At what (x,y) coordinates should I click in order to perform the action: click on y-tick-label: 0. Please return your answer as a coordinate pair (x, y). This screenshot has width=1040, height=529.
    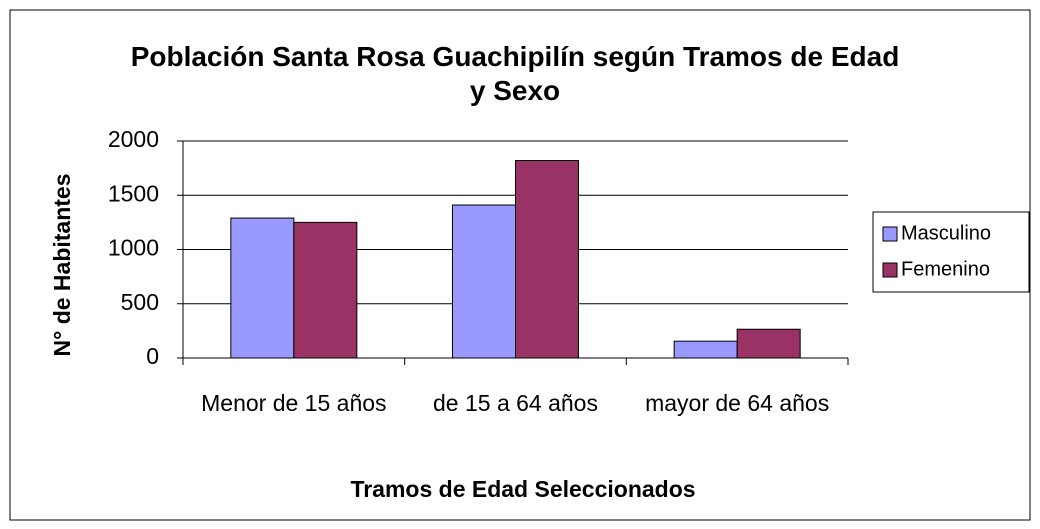
    Looking at the image, I should click on (152, 356).